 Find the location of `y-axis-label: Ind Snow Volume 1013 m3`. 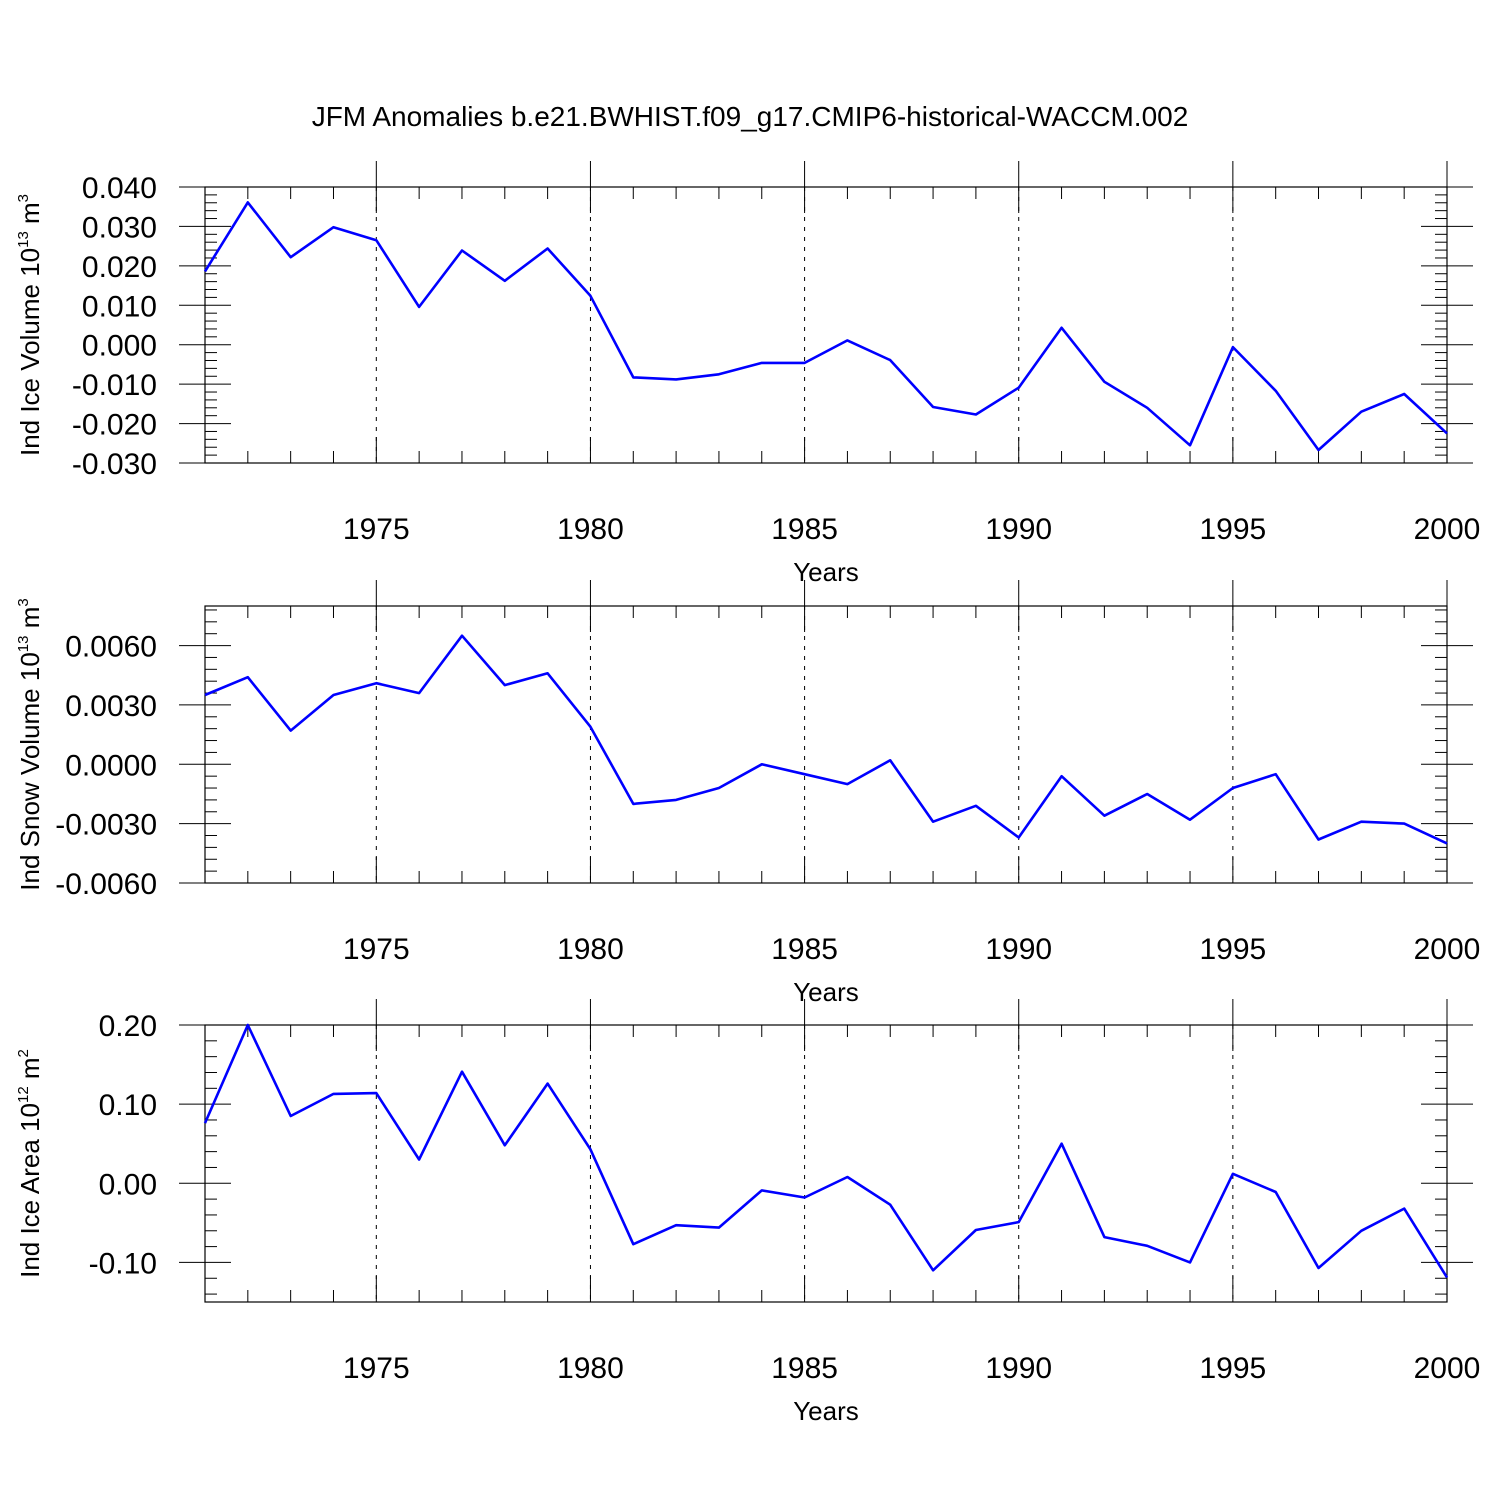

y-axis-label: Ind Snow Volume 1013 m3 is located at coordinates (30, 744).